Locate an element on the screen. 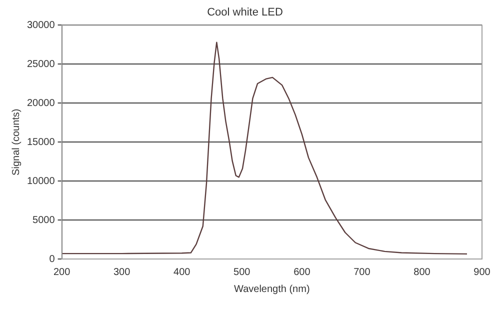 This screenshot has width=500, height=327. x-tick-label: 800 is located at coordinates (422, 272).